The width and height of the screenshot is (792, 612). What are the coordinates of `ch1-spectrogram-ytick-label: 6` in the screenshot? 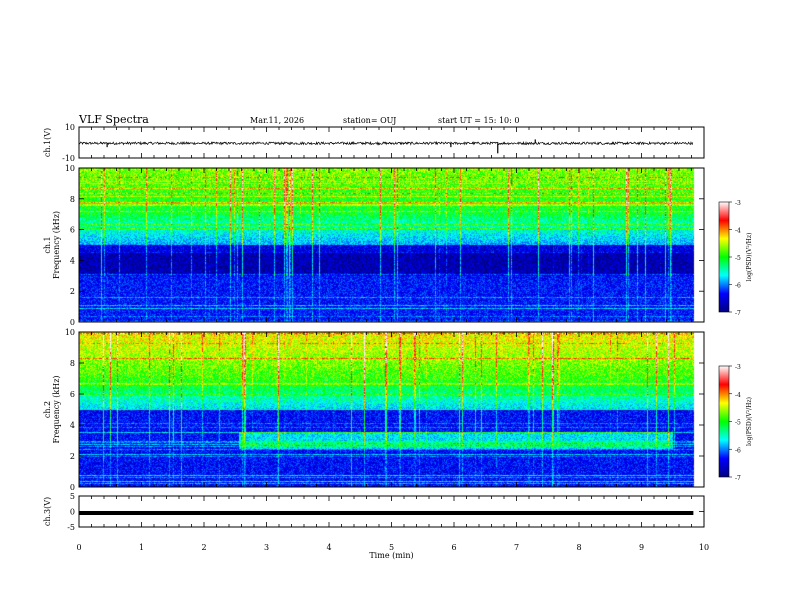 It's located at (72, 230).